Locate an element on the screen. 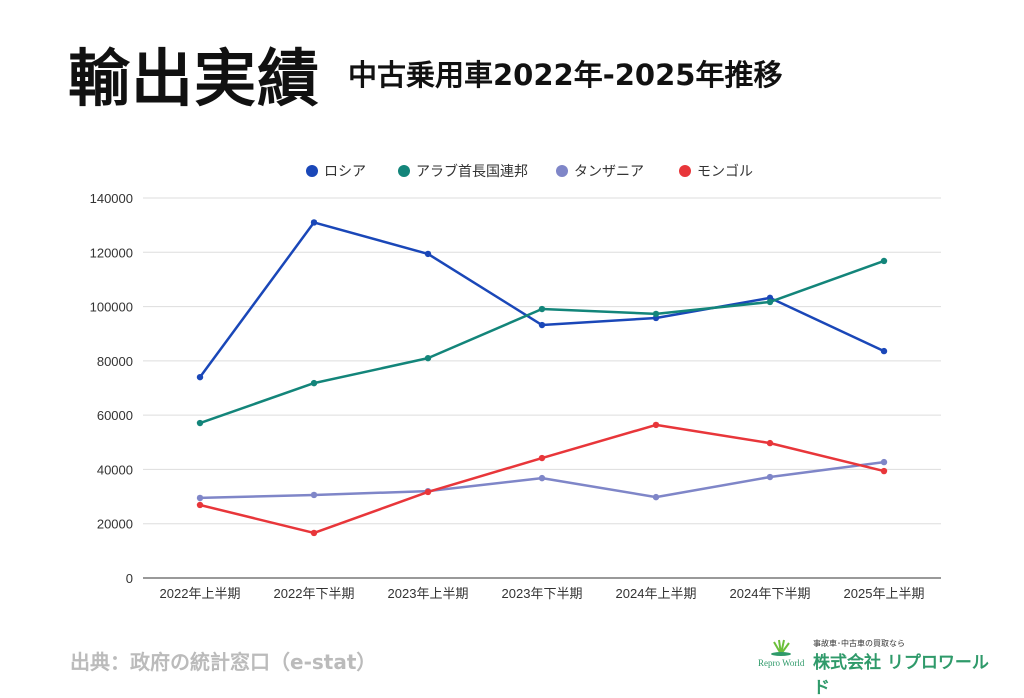  company-logo: Repro World 事故車･中古車の買取なら 株式会社 リプロワールド is located at coordinates (878, 667).